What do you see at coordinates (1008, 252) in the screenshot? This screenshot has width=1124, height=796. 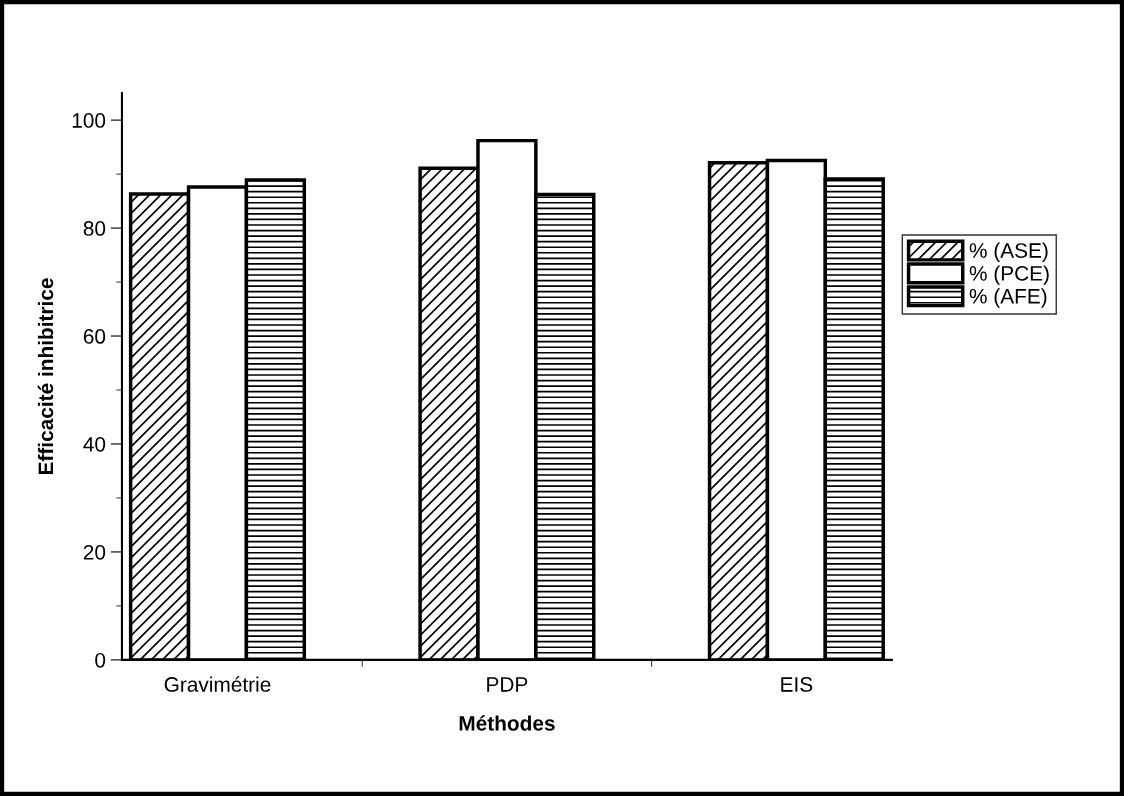 I see `legend-label: % (ASE)` at bounding box center [1008, 252].